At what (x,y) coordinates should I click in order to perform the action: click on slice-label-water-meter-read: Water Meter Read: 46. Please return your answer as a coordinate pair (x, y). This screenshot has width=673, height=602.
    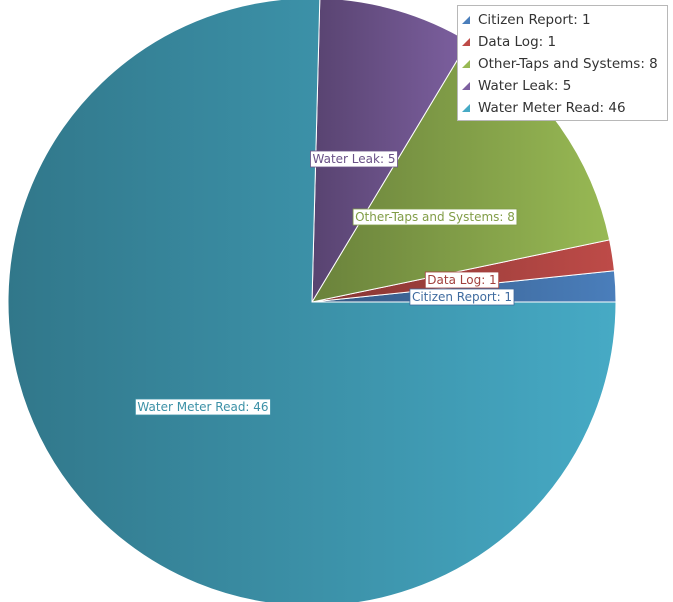
    Looking at the image, I should click on (202, 407).